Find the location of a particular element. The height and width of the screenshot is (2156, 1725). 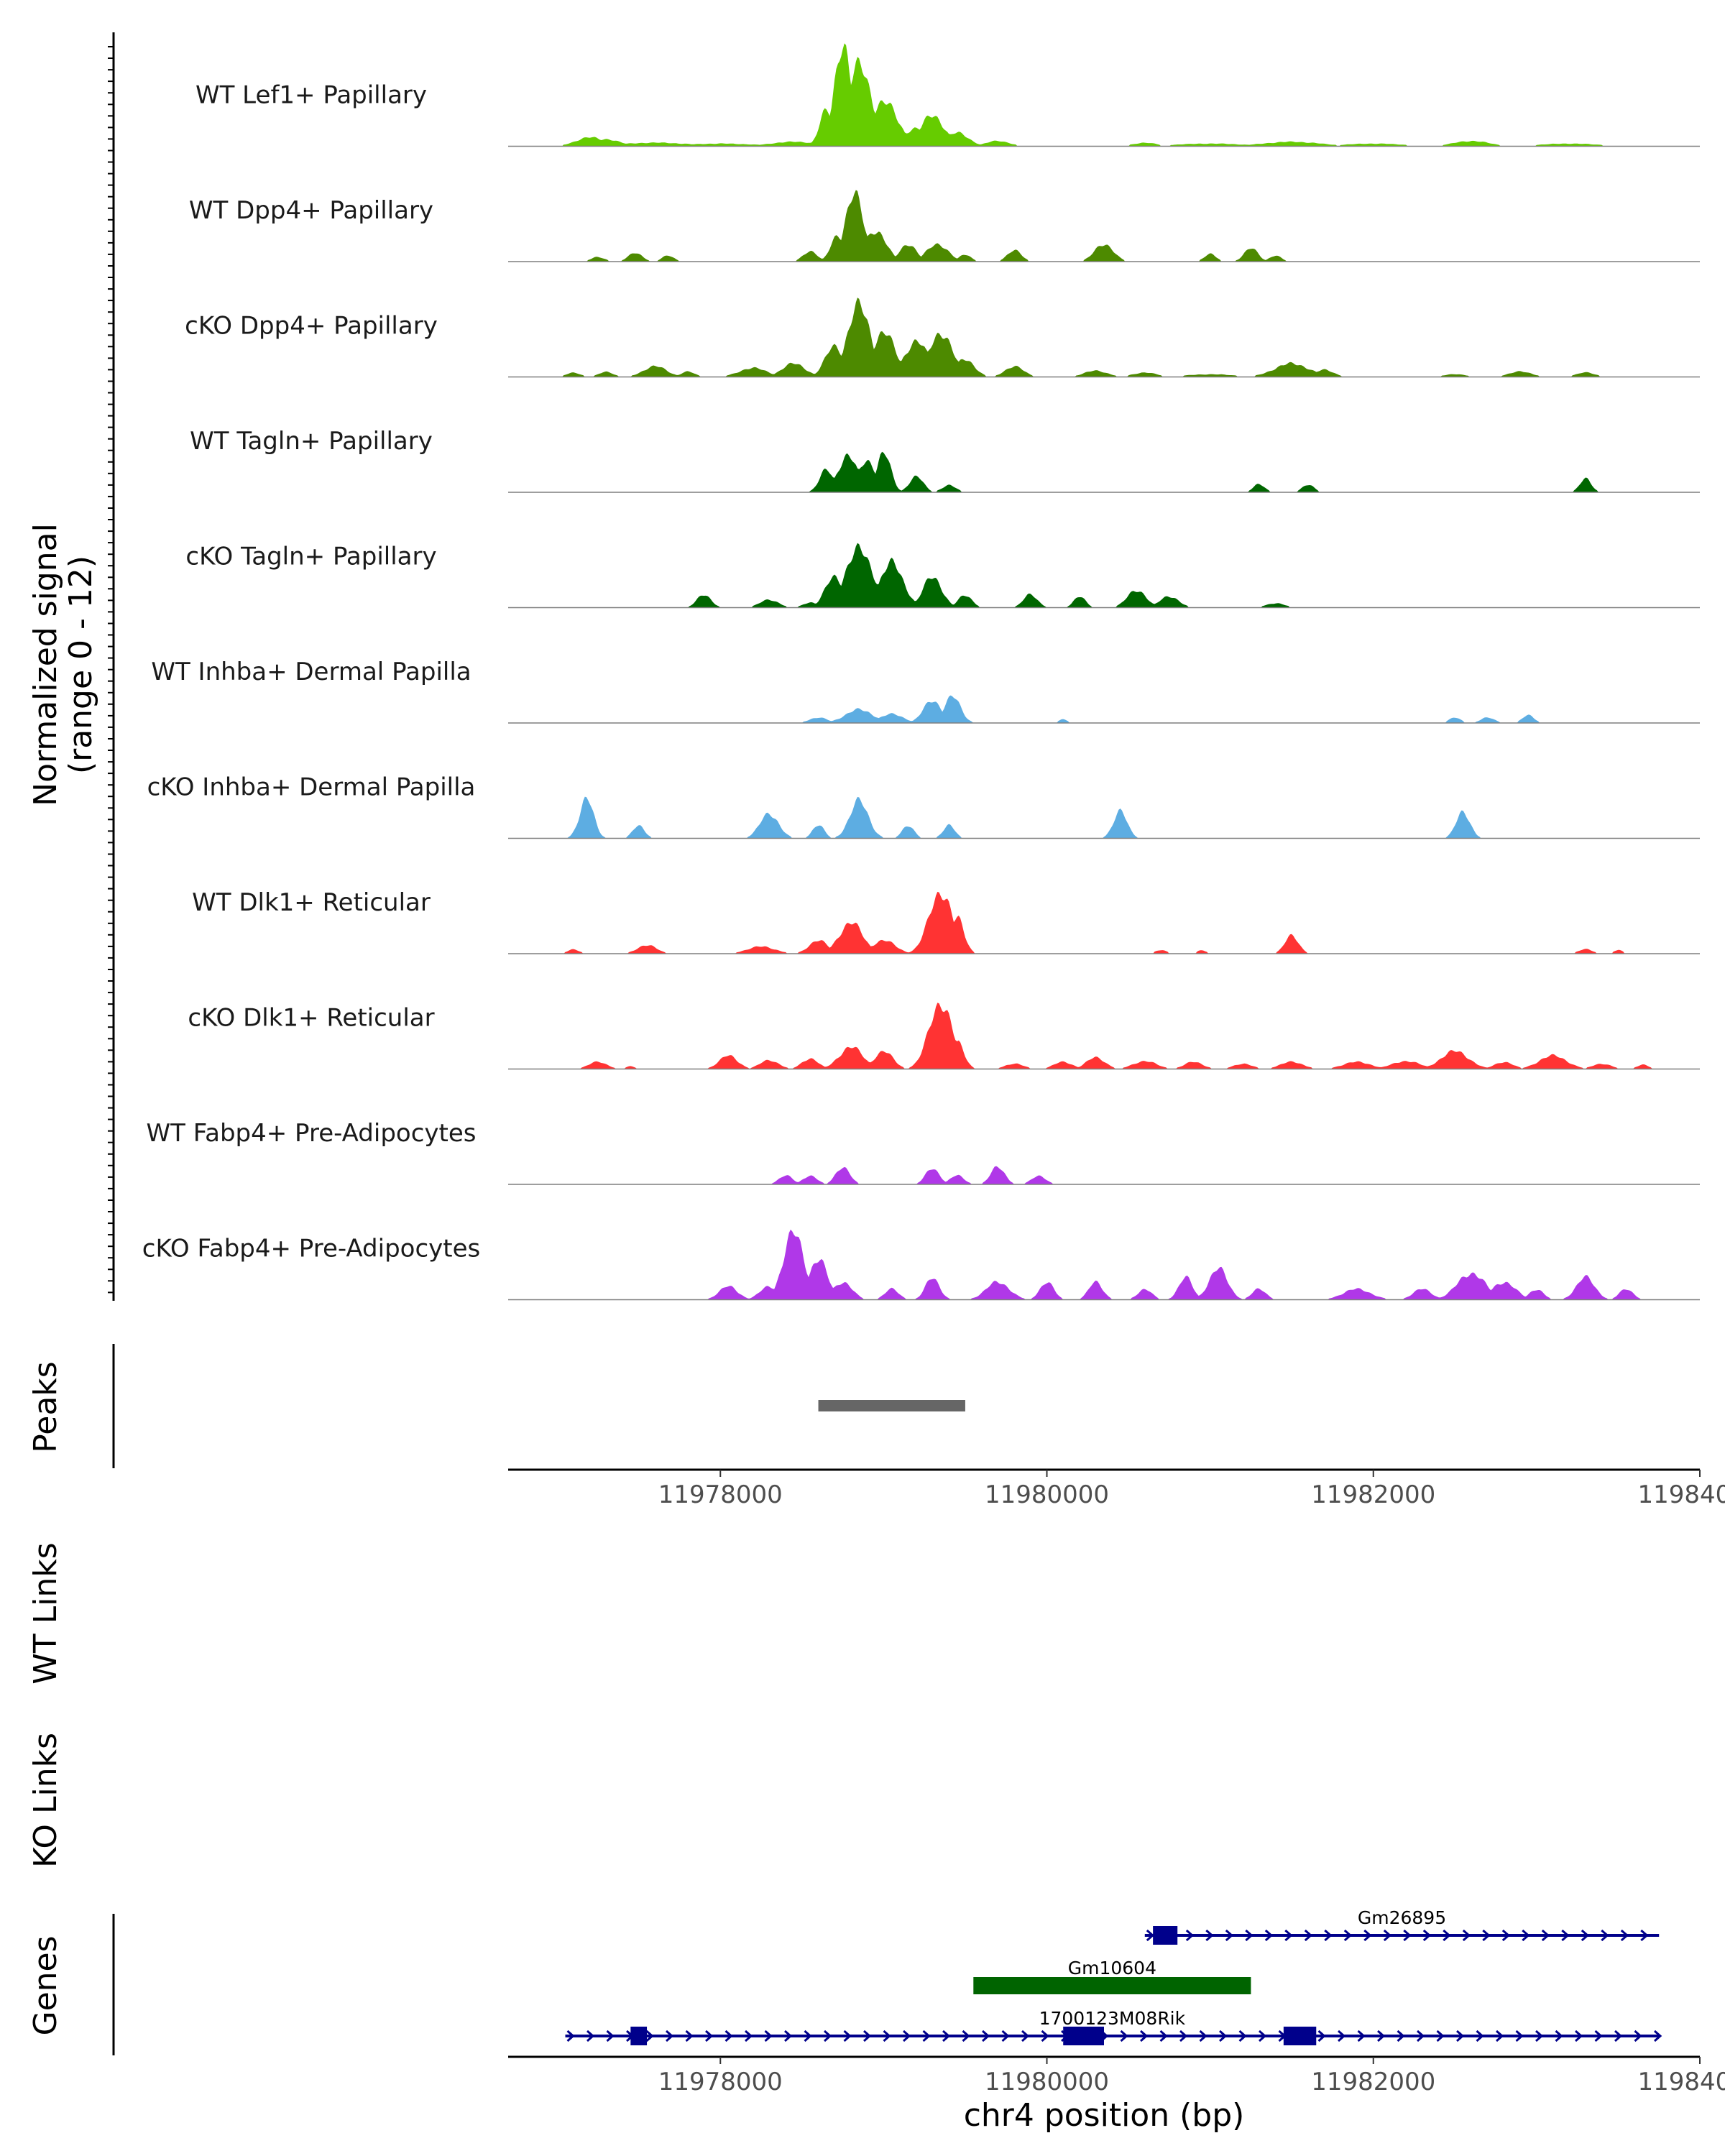

gene-gm10604: Gm10604 is located at coordinates (1112, 1976).